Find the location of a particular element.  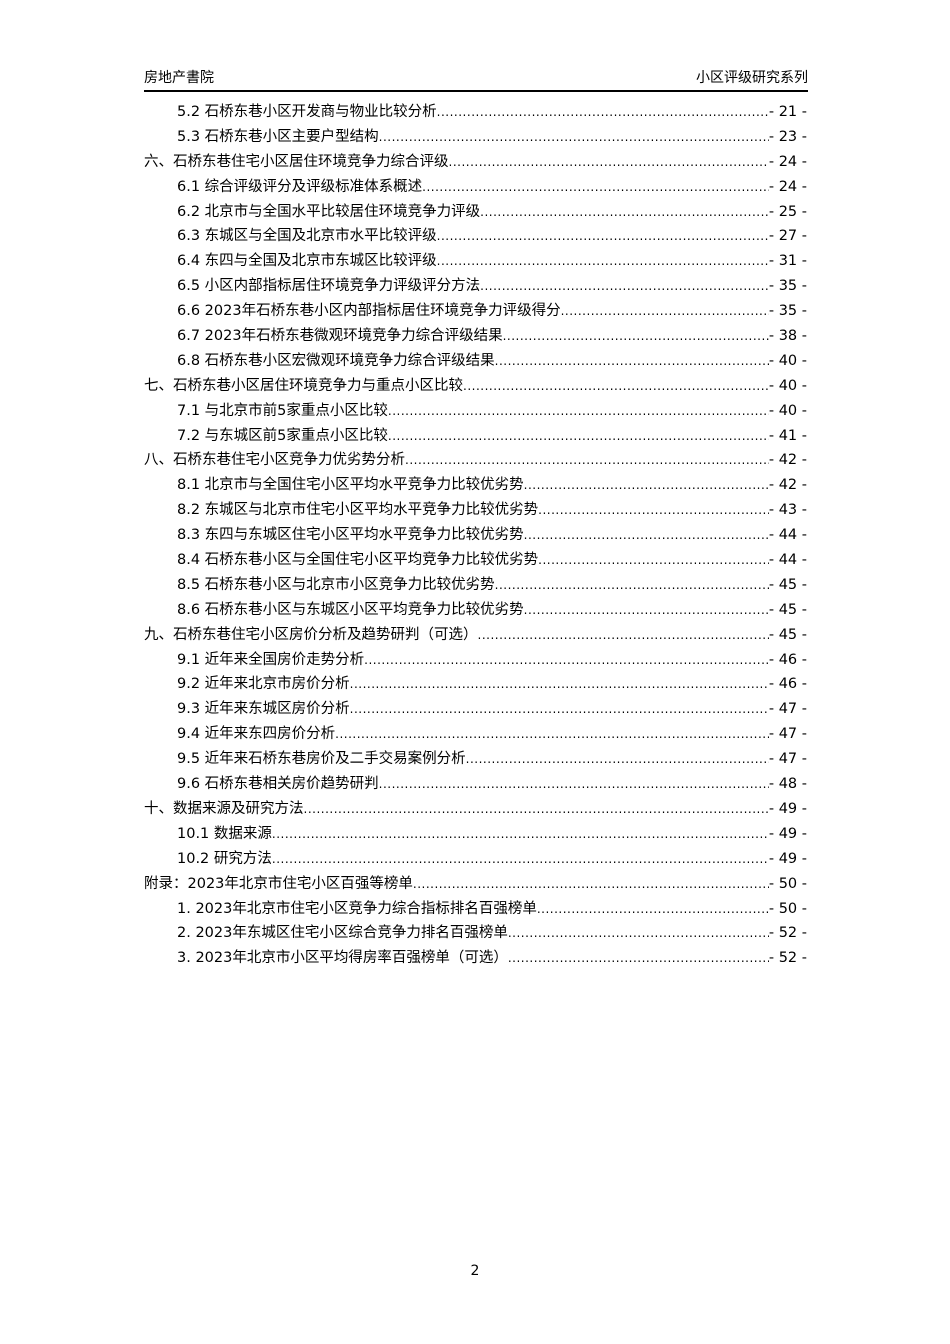

toc-entry: 3. 2023年北京市小区平均得房率百强榜单（可选） - 52 - is located at coordinates (475, 958).